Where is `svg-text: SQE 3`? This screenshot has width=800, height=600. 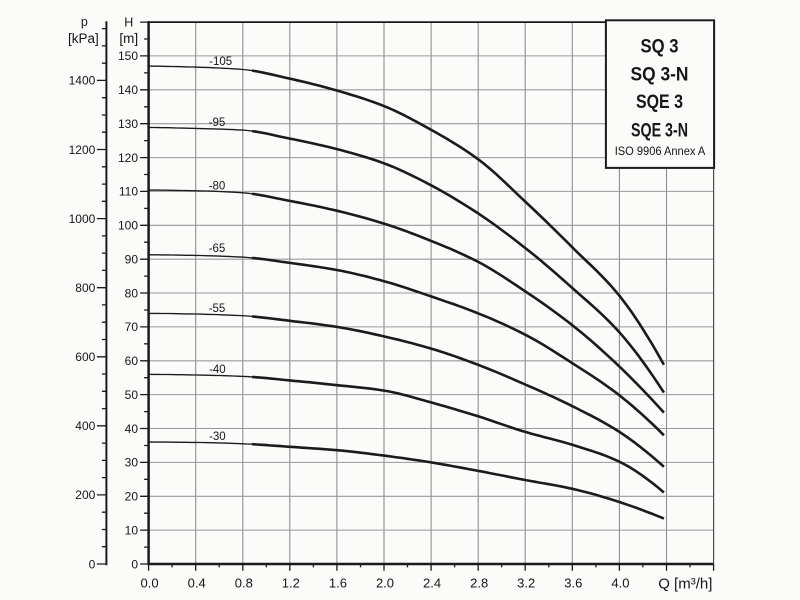
svg-text: SQE 3 is located at coordinates (659, 102).